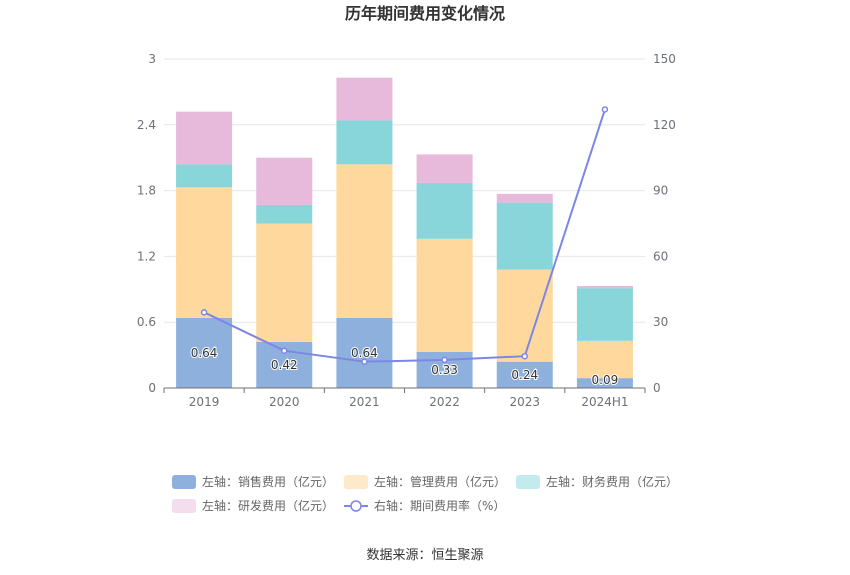 The image size is (850, 575). I want to click on legend-item-3: 左轴：研发费用（亿元）, so click(253, 505).